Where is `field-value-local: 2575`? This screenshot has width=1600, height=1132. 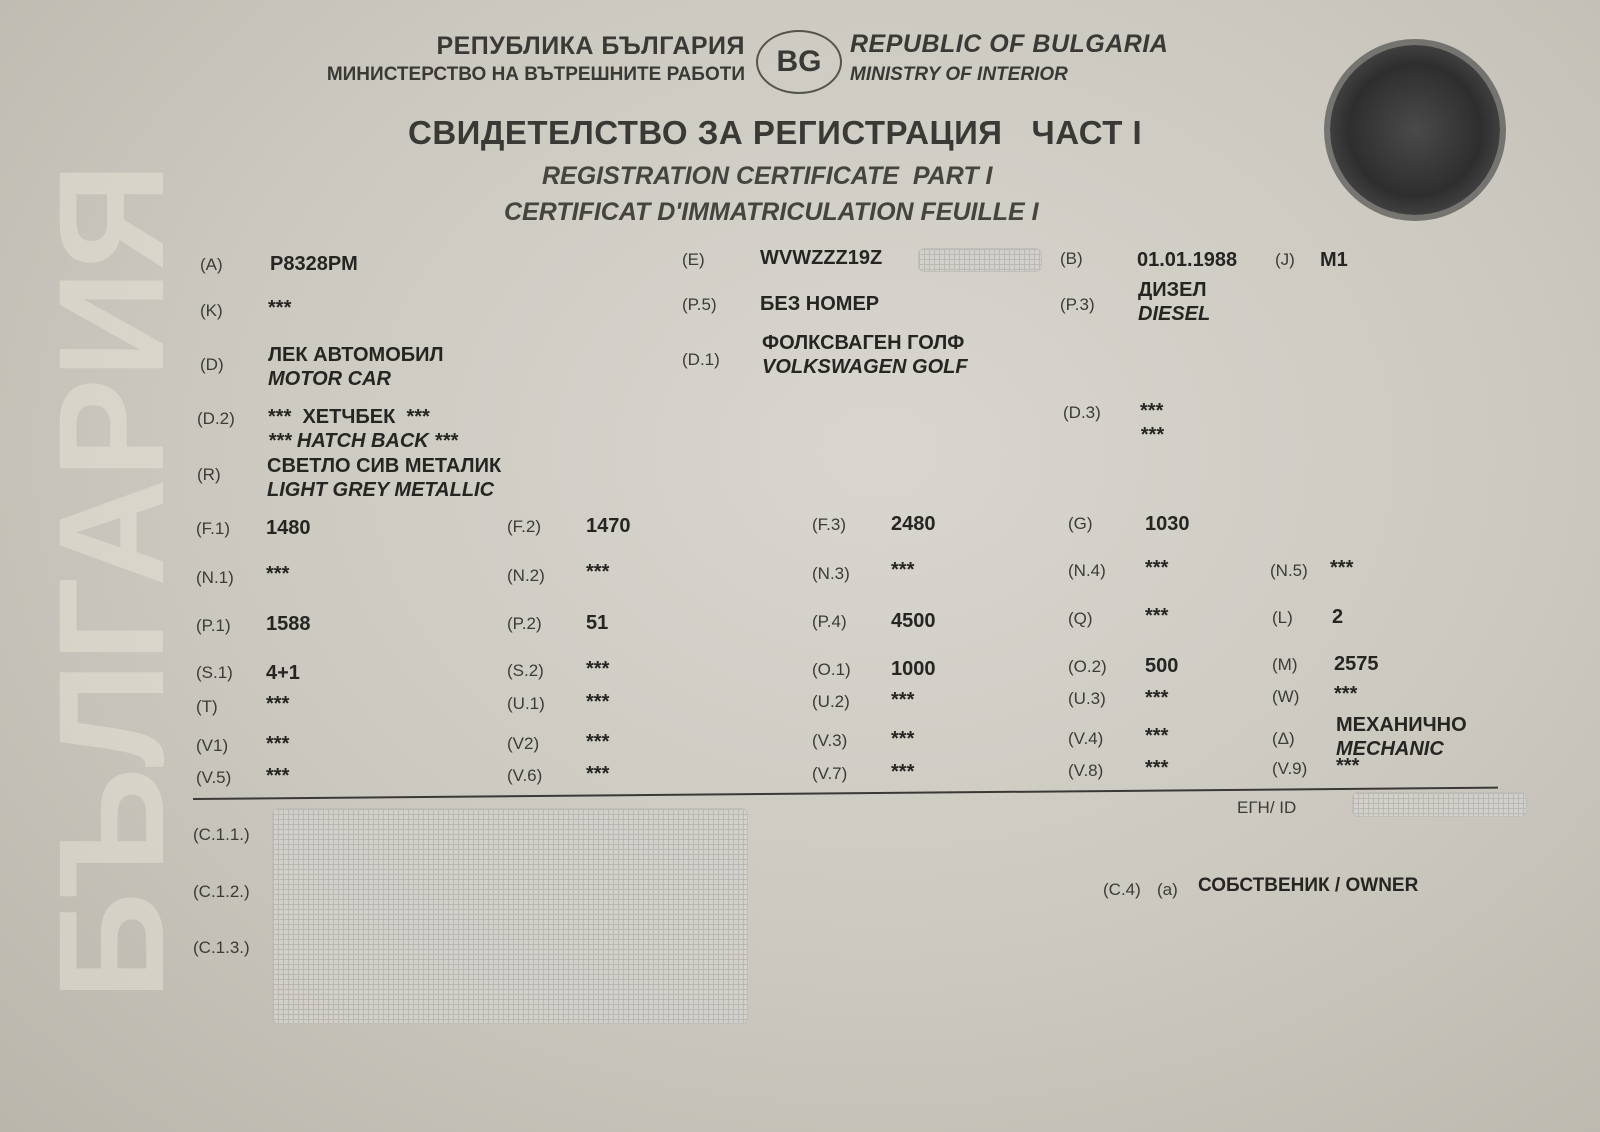 field-value-local: 2575 is located at coordinates (1356, 664).